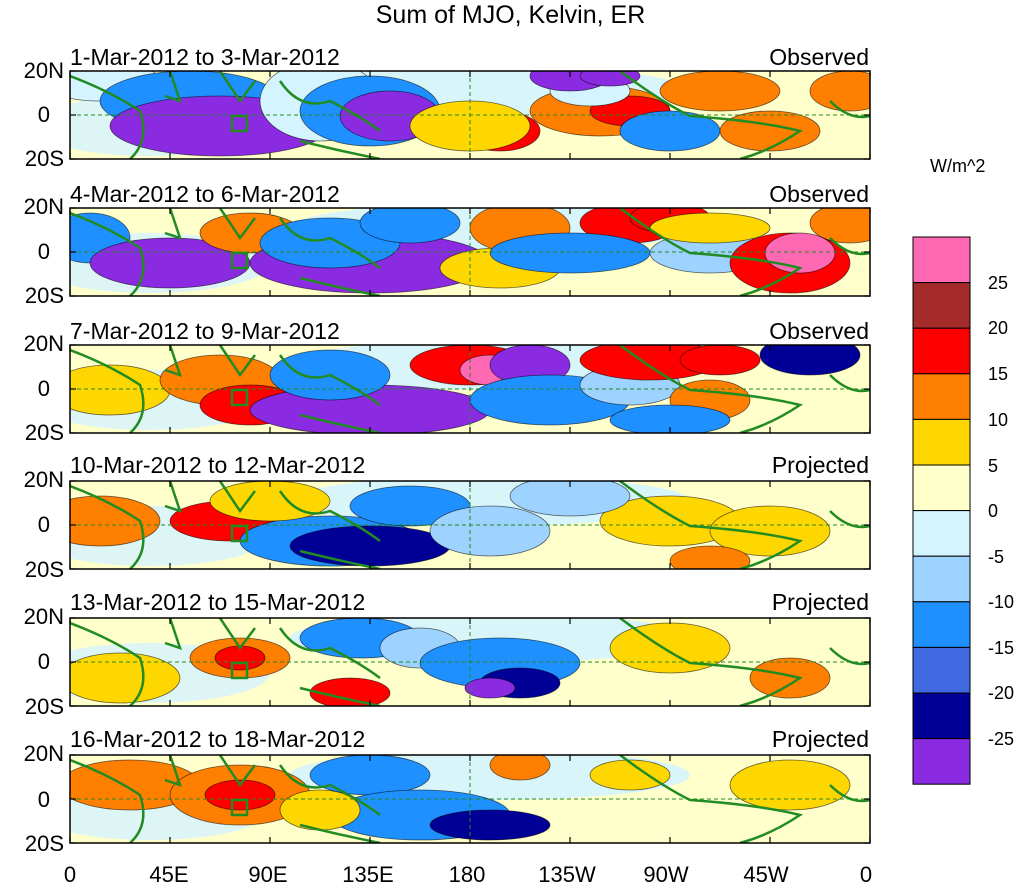 This screenshot has height=889, width=1021. I want to click on panel-6-date: 16-Mar-2012 to 18-Mar-2012, so click(218, 739).